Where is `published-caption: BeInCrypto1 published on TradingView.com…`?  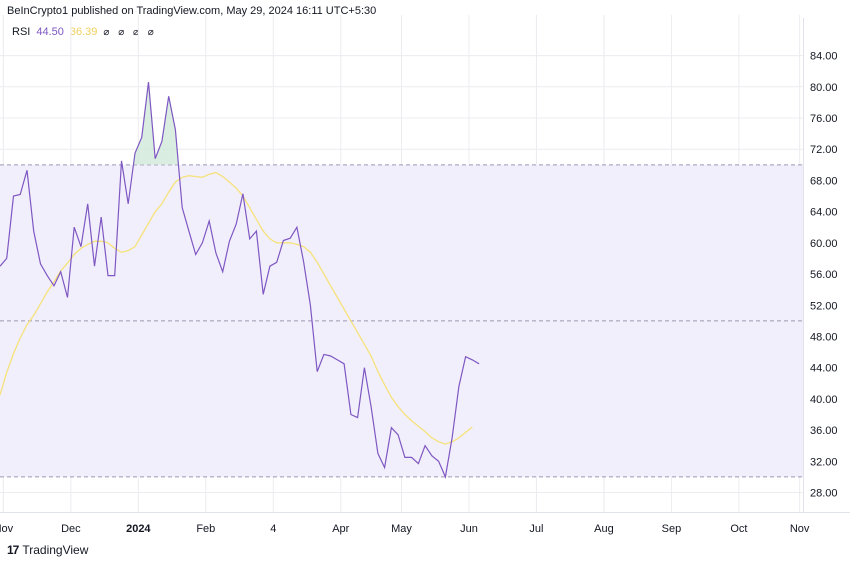
published-caption: BeInCrypto1 published on TradingView.com… is located at coordinates (192, 11).